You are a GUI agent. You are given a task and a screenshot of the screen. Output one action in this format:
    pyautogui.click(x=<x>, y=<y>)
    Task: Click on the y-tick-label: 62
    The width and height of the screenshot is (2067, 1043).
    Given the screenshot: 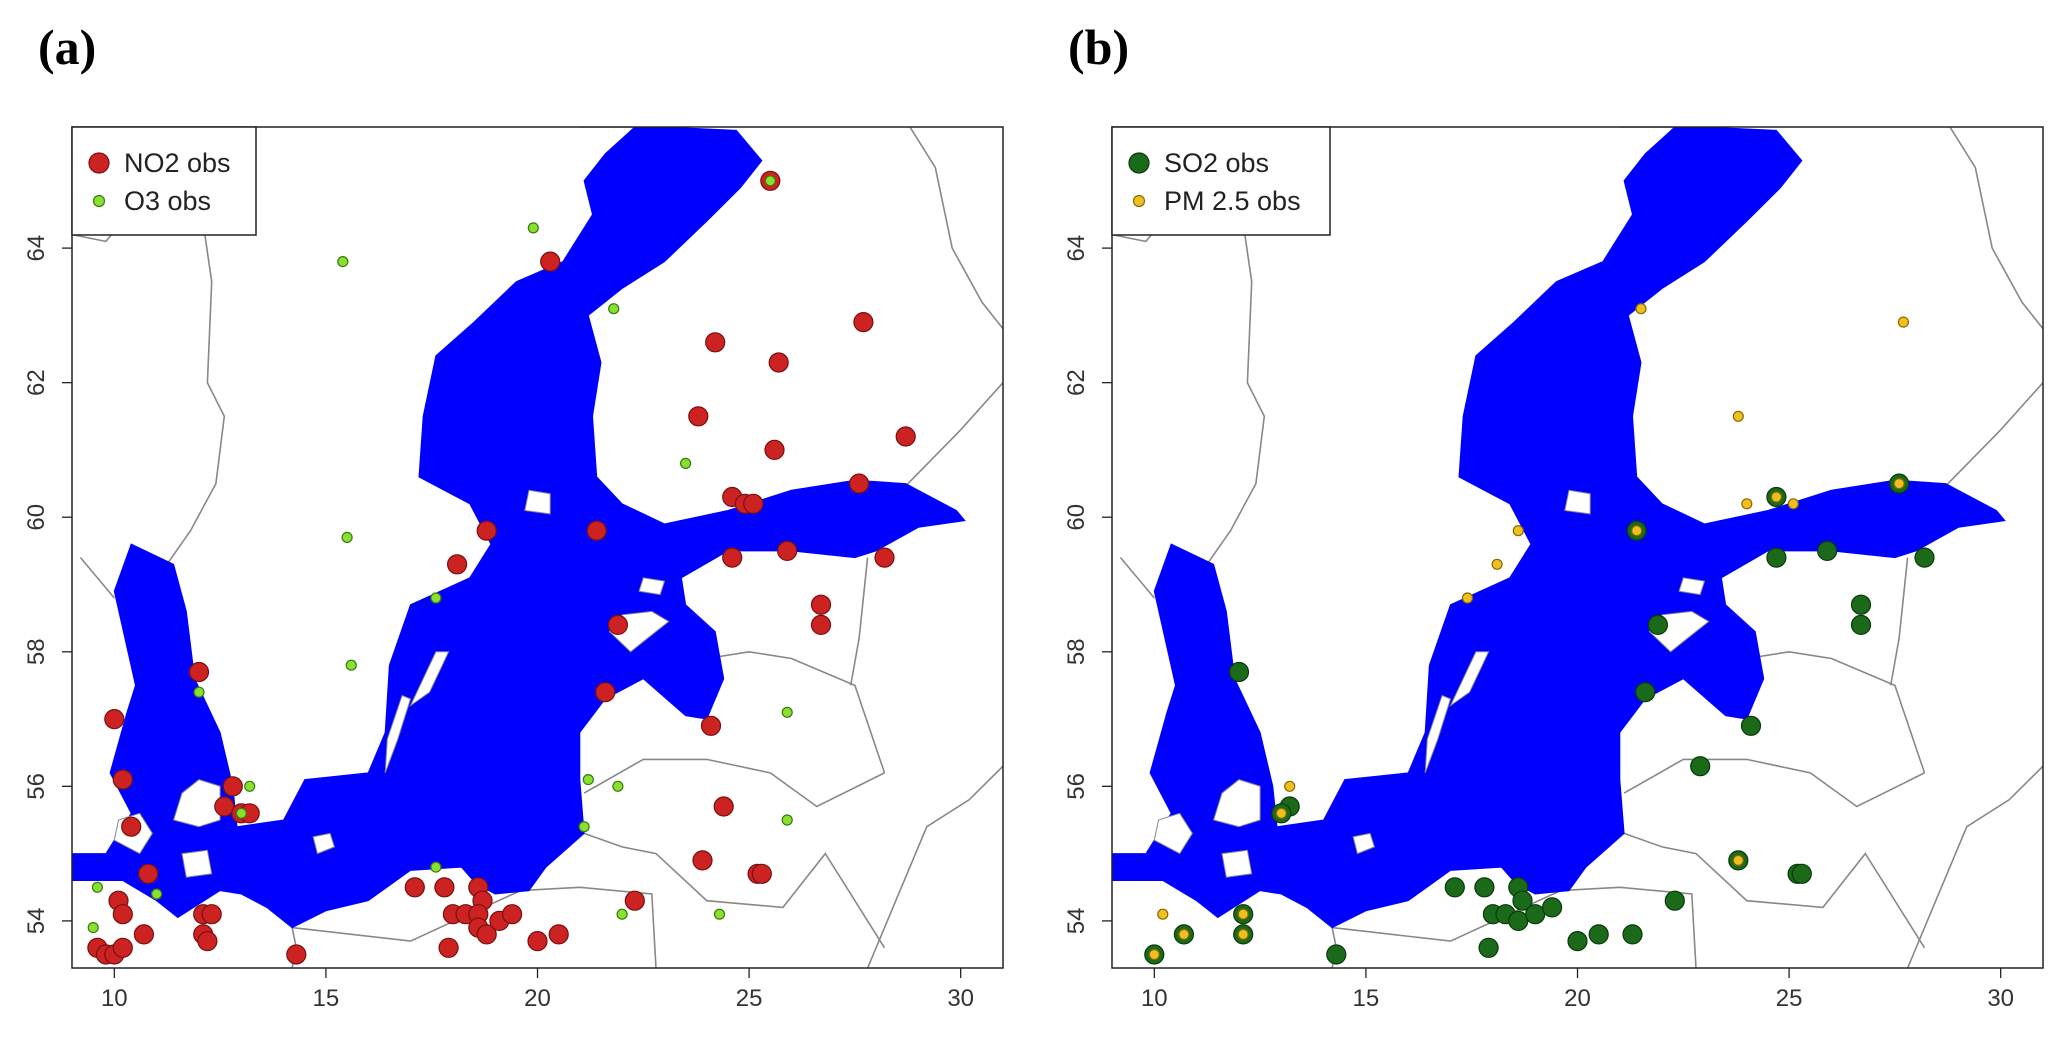 What is the action you would take?
    pyautogui.click(x=36, y=382)
    